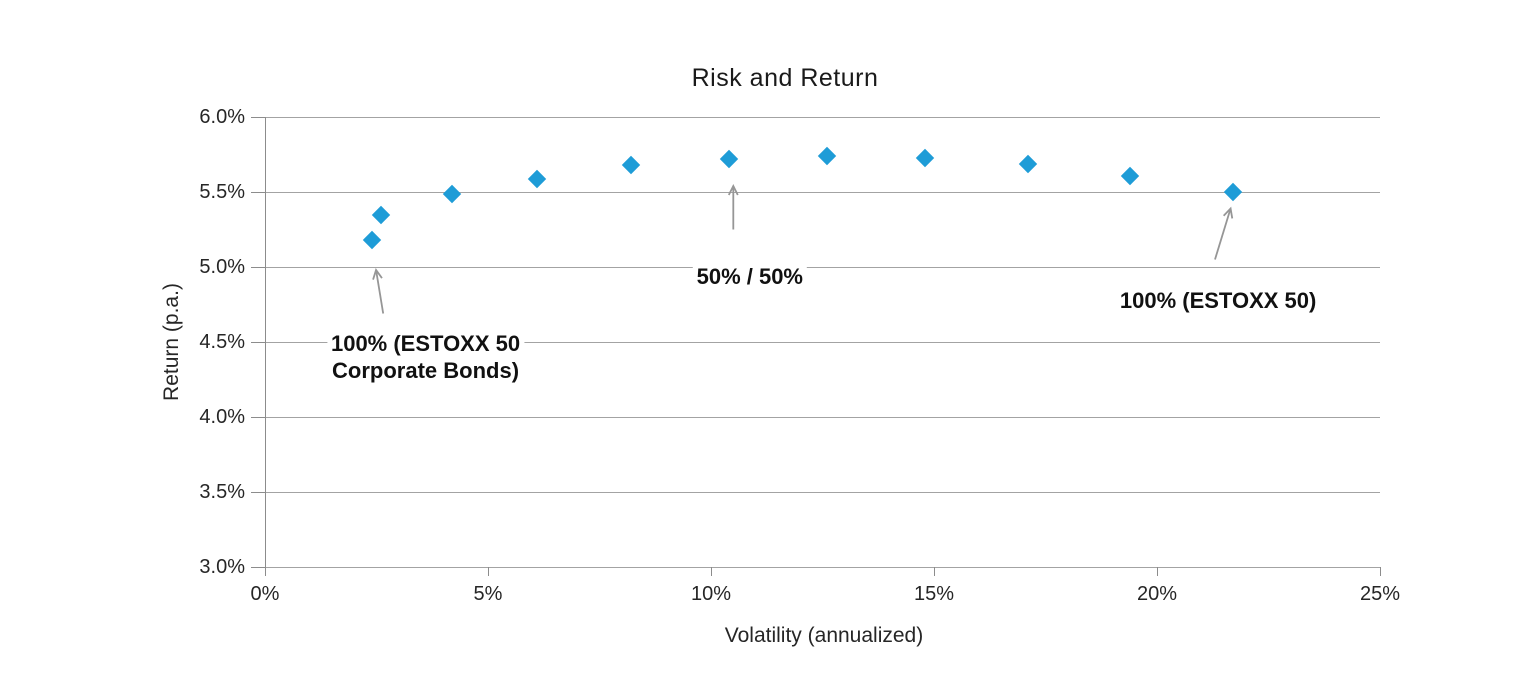 This screenshot has height=696, width=1537. I want to click on annotation-line: 50% / 50%, so click(749, 276).